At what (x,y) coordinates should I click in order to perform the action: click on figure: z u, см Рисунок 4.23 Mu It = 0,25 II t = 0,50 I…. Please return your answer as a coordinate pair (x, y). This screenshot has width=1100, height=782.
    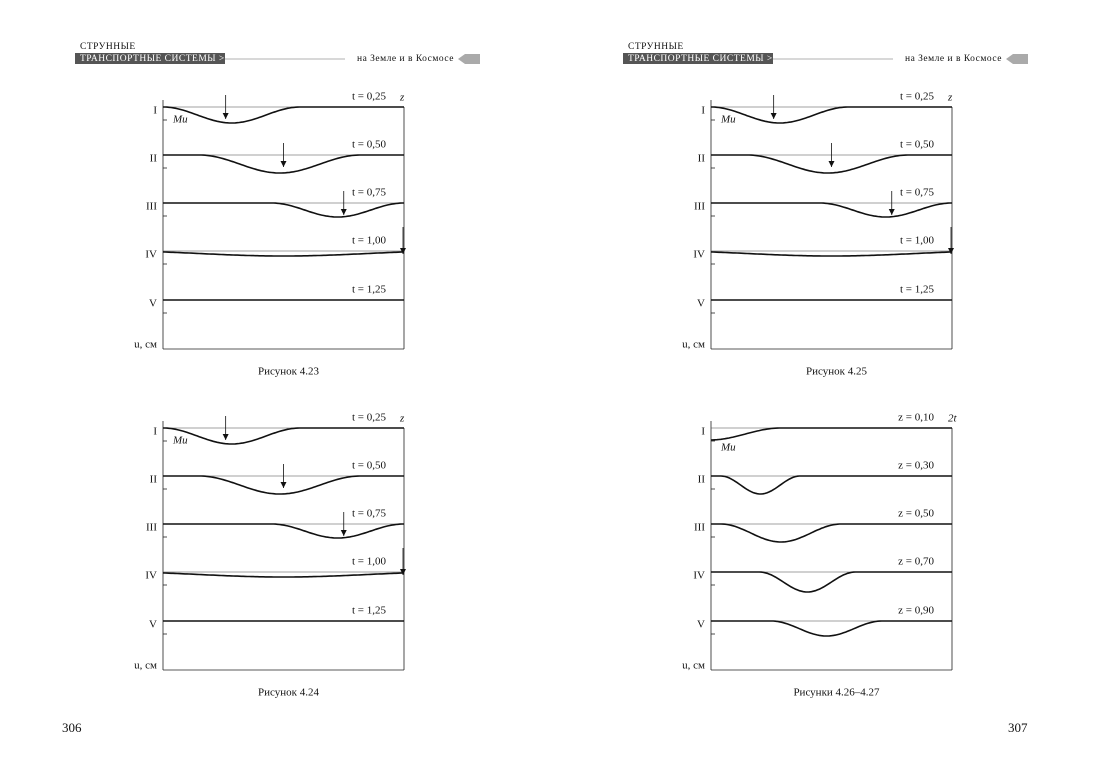
    Looking at the image, I should click on (270, 234).